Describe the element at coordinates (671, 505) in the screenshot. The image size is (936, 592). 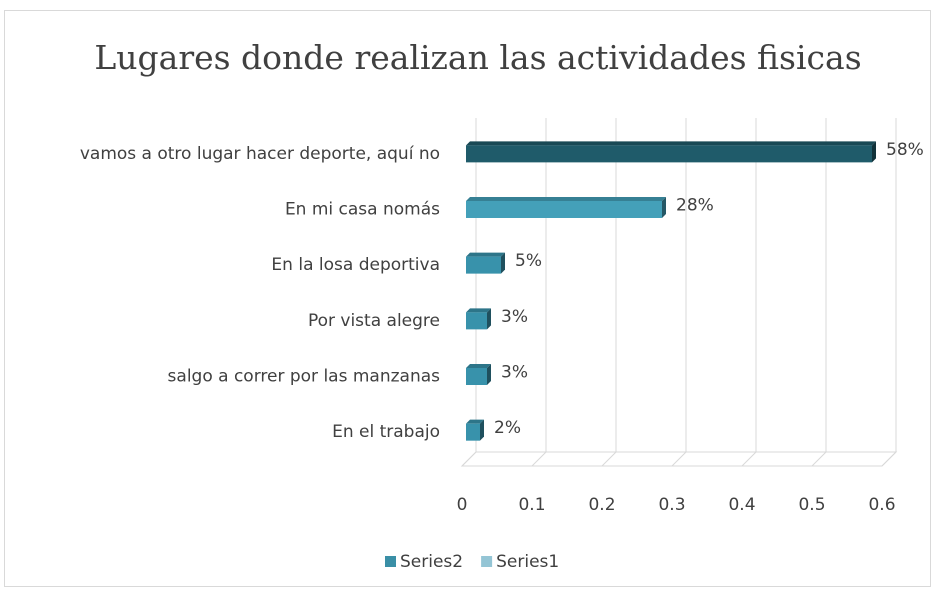
I see `x-tick-label: 0.3` at that location.